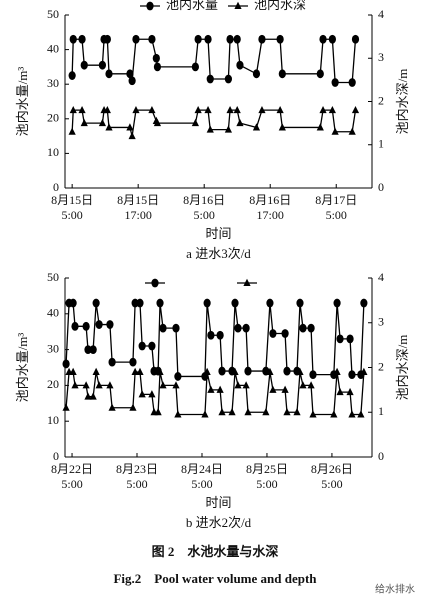  I want to click on x-tick-label: 8月23日 5:00, so click(136, 476).